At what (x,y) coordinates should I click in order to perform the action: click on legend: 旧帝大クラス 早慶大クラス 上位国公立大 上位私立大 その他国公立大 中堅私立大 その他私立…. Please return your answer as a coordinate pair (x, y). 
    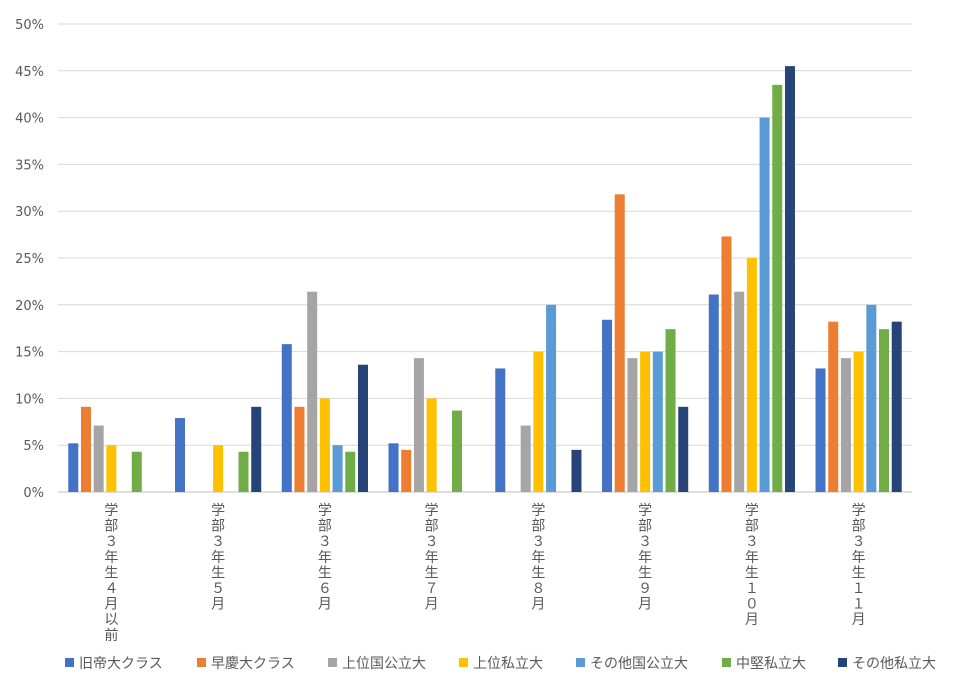
    Looking at the image, I should click on (500, 664).